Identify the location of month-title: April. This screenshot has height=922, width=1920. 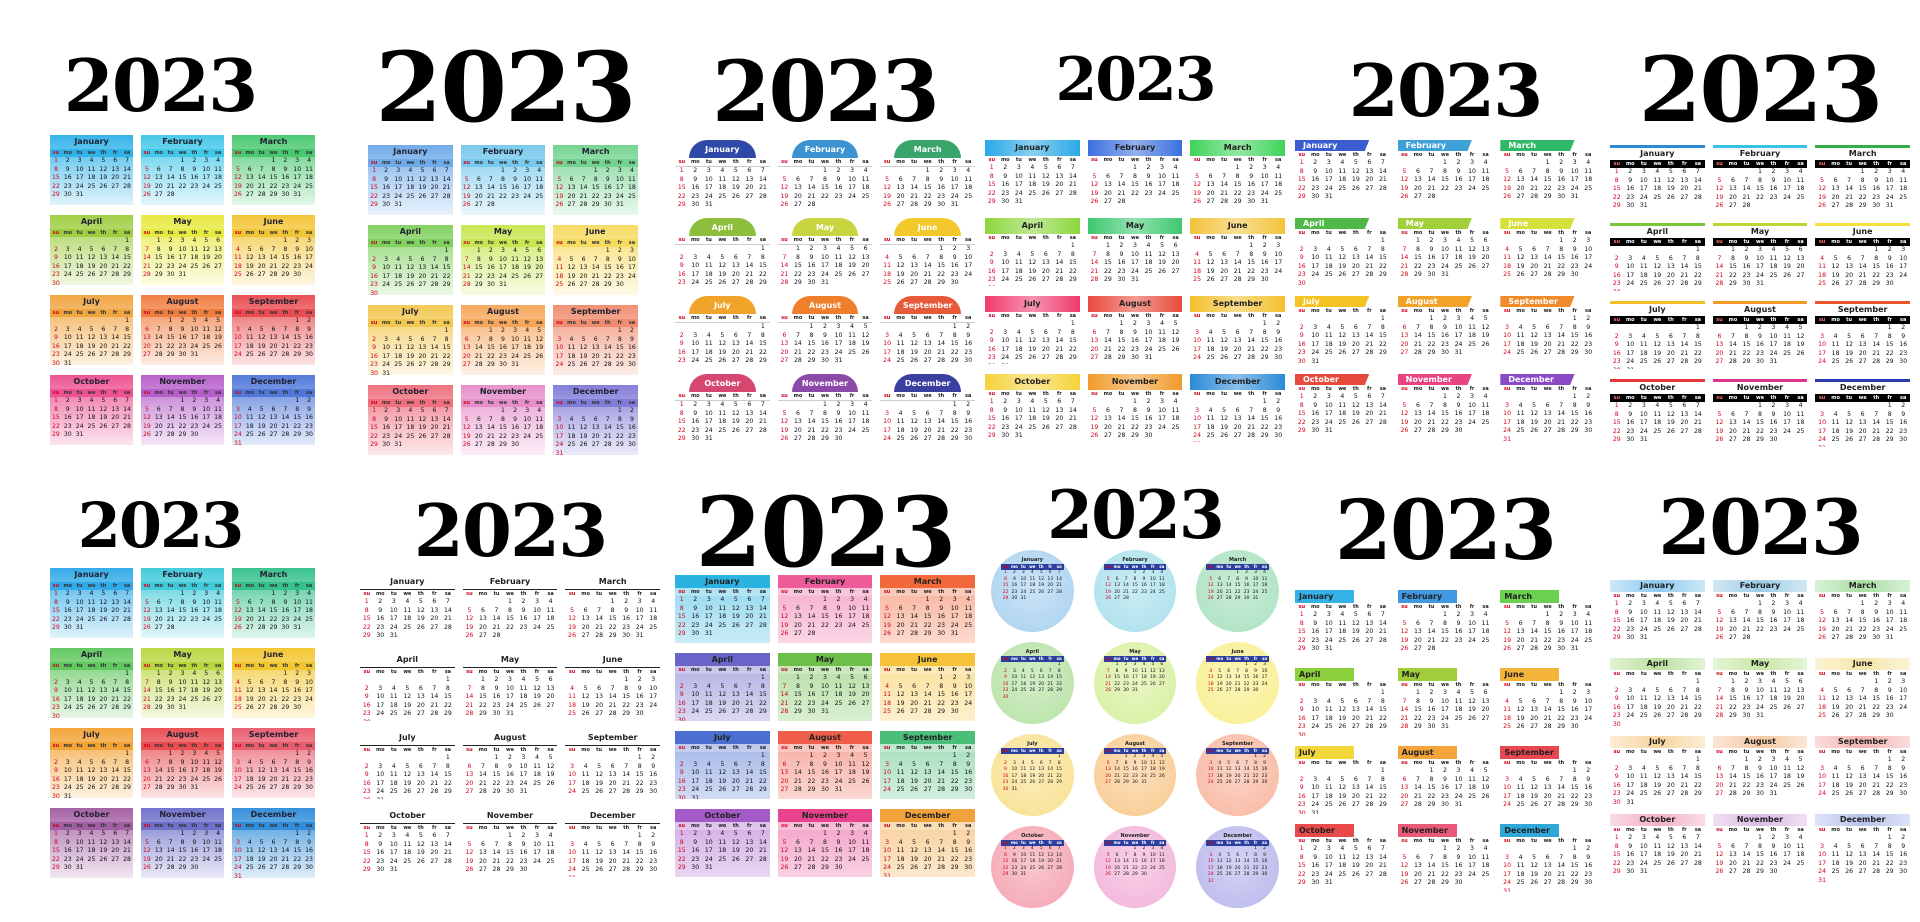
(722, 659).